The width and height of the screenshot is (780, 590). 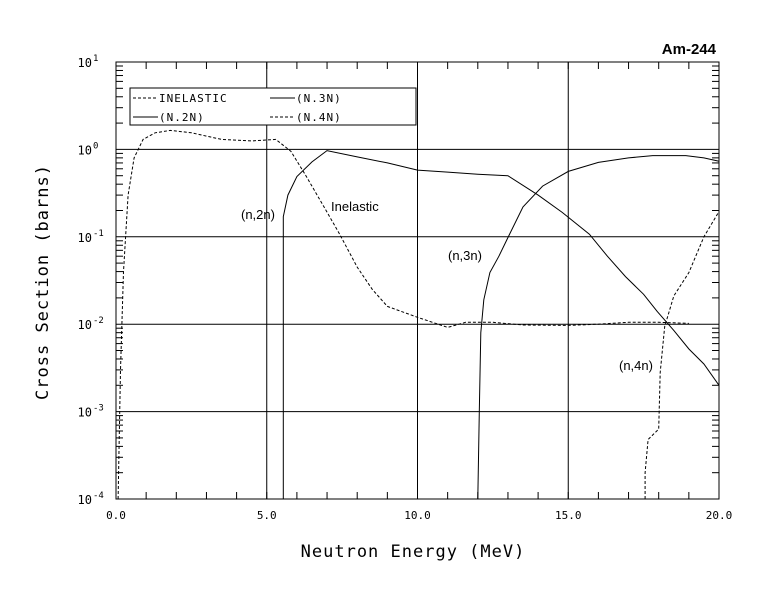 What do you see at coordinates (267, 515) in the screenshot?
I see `x-tick-label: 5.0` at bounding box center [267, 515].